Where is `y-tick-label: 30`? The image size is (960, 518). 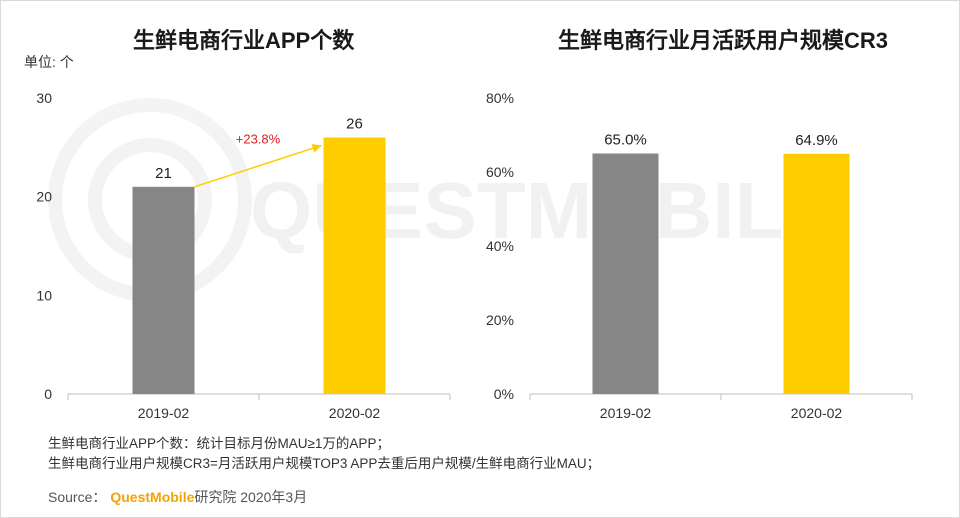 y-tick-label: 30 is located at coordinates (44, 98).